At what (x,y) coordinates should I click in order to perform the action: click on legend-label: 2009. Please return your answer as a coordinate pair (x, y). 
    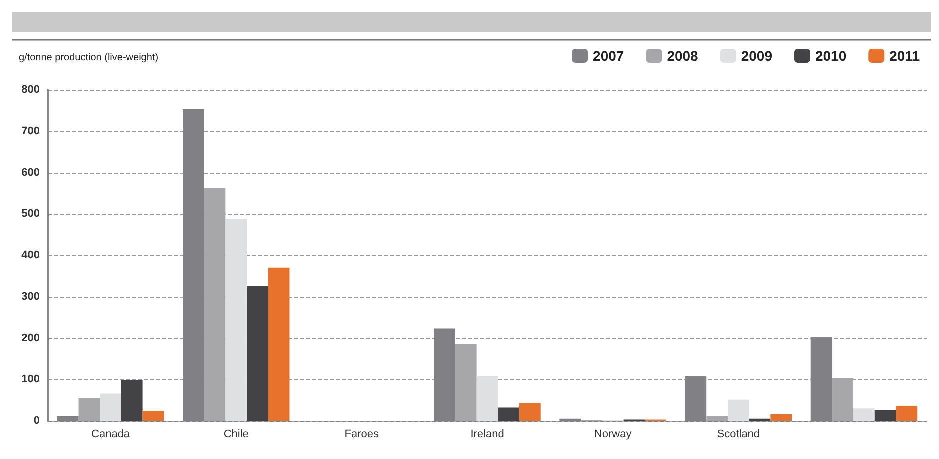
    Looking at the image, I should click on (757, 56).